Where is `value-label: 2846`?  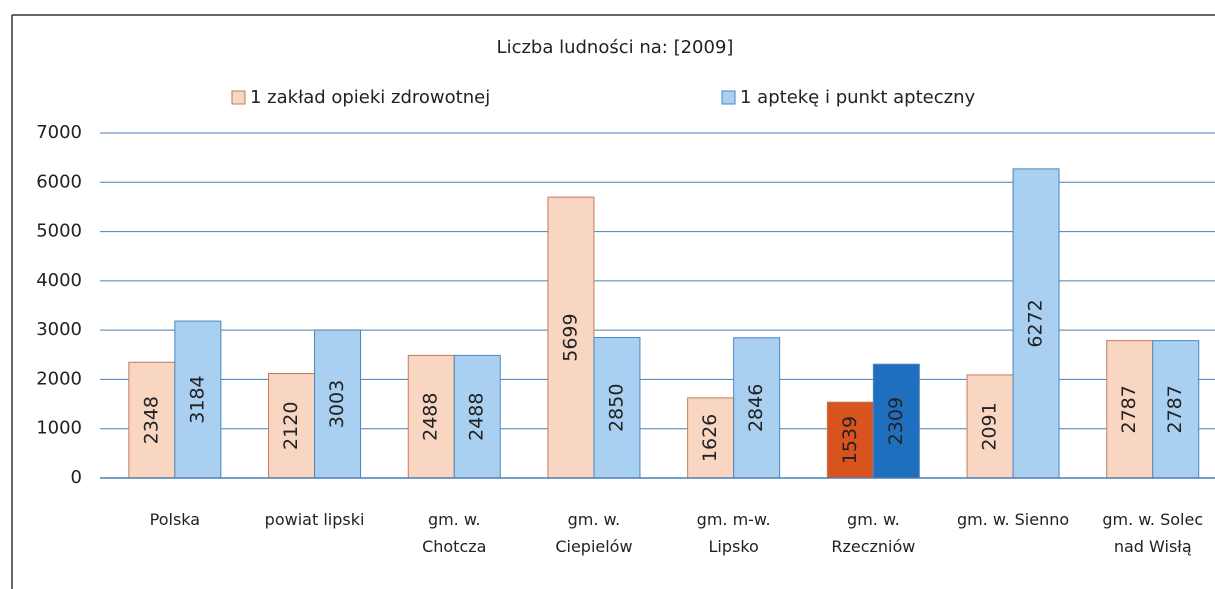 value-label: 2846 is located at coordinates (756, 408).